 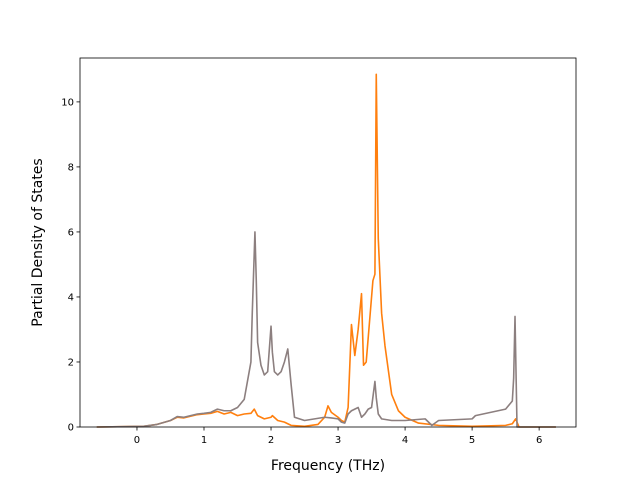 I want to click on y-axis-label: Partial Density of States, so click(x=38, y=242).